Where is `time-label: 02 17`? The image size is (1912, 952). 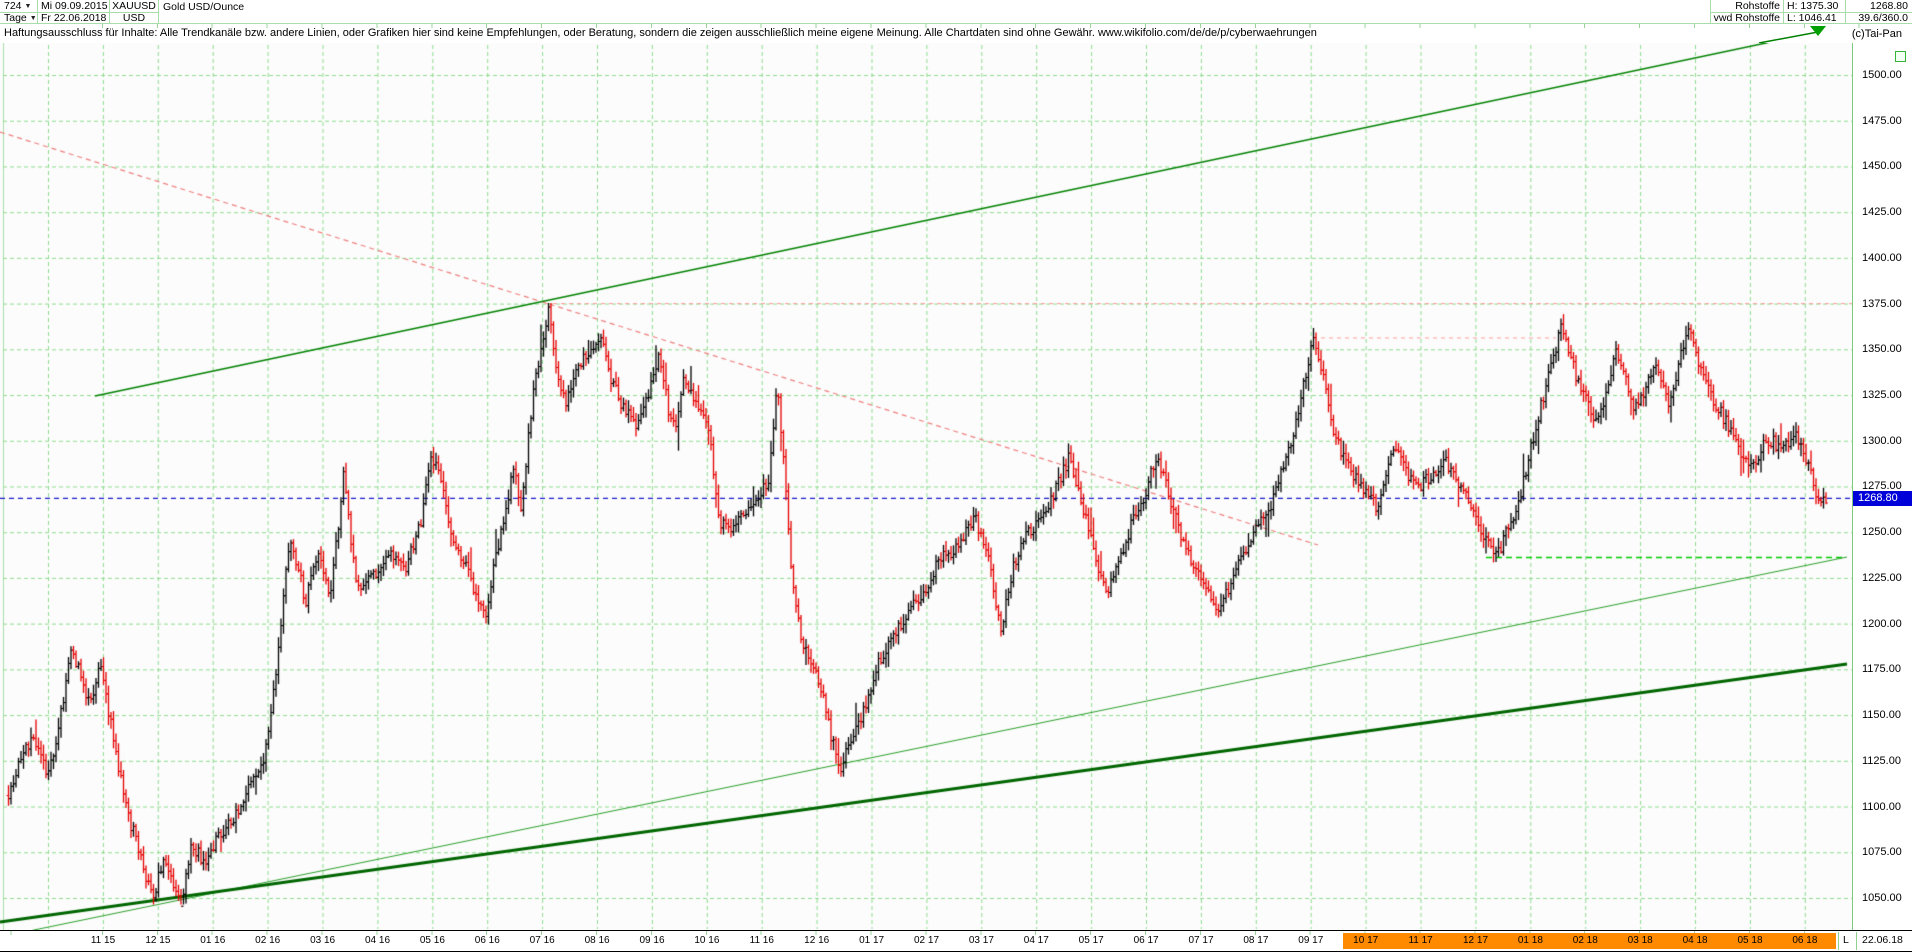 time-label: 02 17 is located at coordinates (926, 940).